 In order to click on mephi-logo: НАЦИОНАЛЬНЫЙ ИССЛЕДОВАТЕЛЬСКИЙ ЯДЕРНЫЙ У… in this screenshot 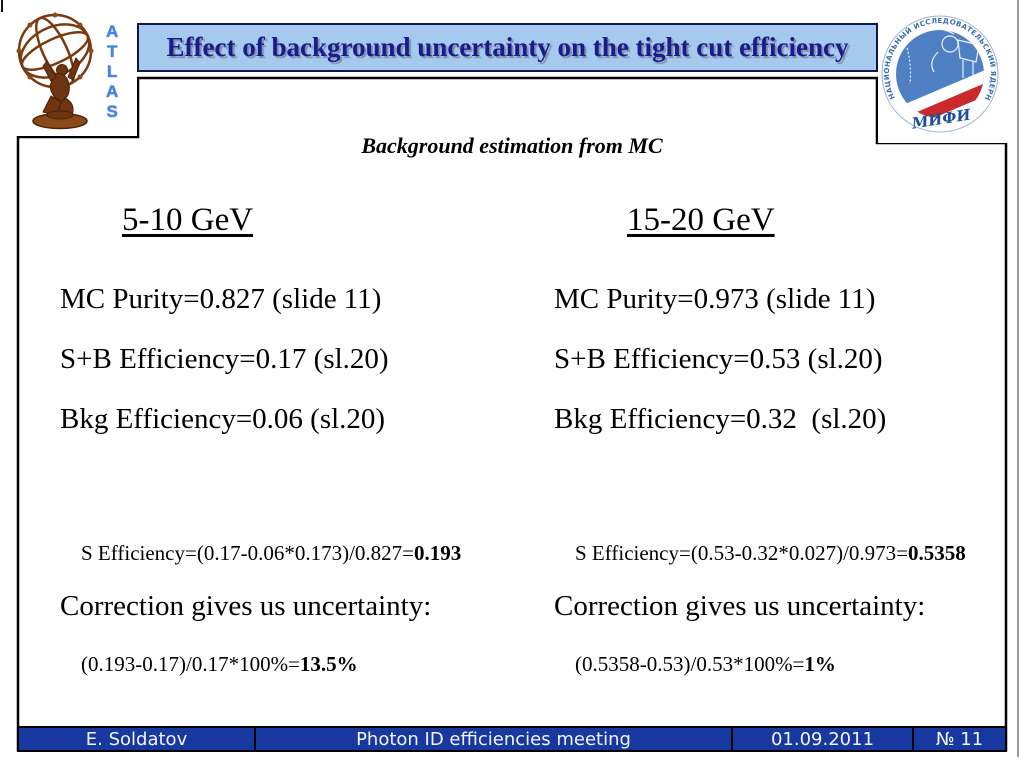, I will do `click(941, 71)`.